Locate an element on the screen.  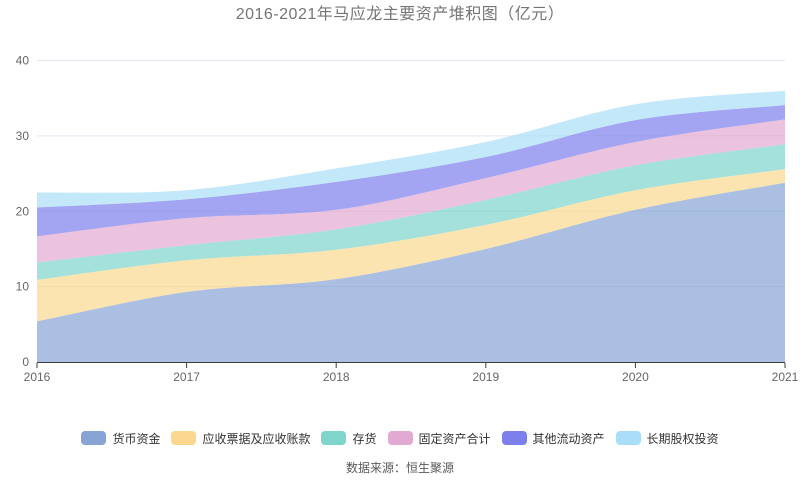
legend-label: 固定资产合计 is located at coordinates (454, 438).